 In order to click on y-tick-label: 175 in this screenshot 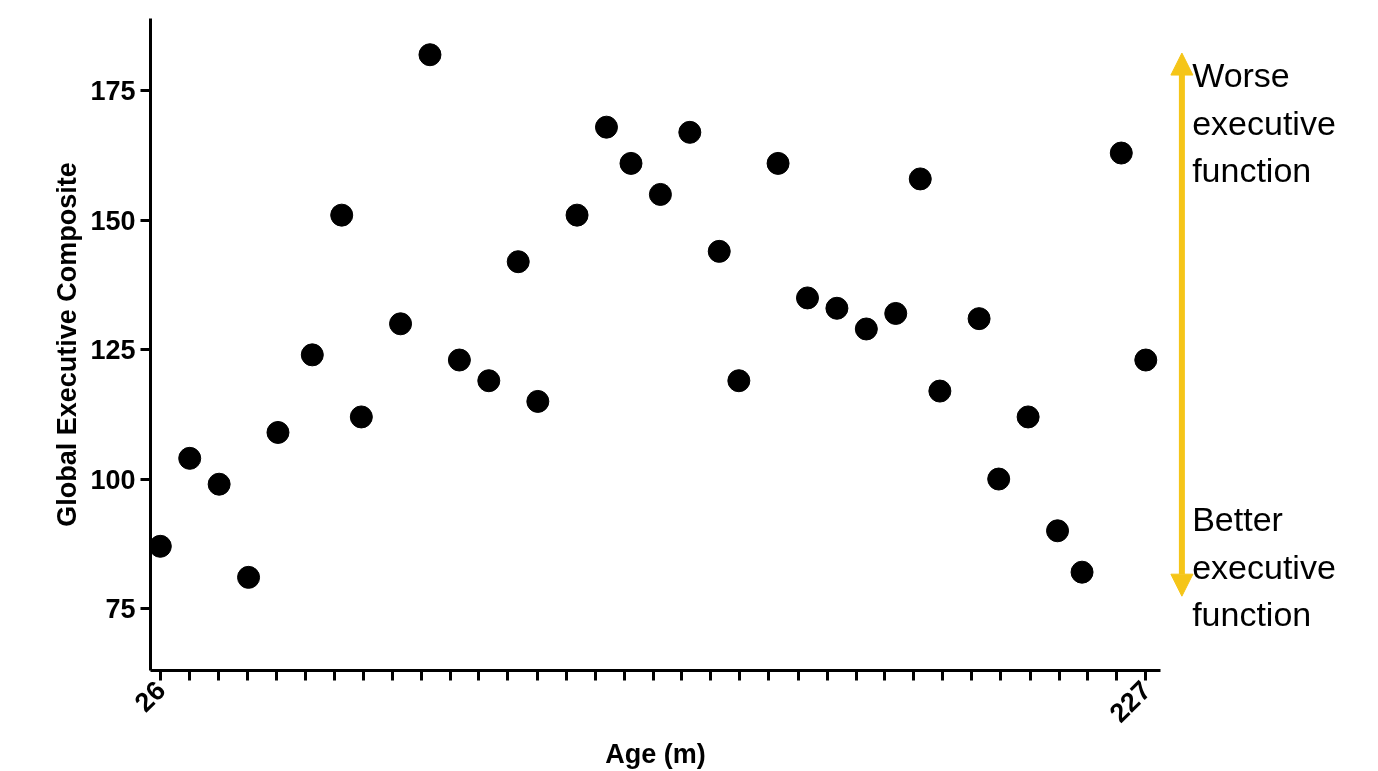, I will do `click(113, 91)`.